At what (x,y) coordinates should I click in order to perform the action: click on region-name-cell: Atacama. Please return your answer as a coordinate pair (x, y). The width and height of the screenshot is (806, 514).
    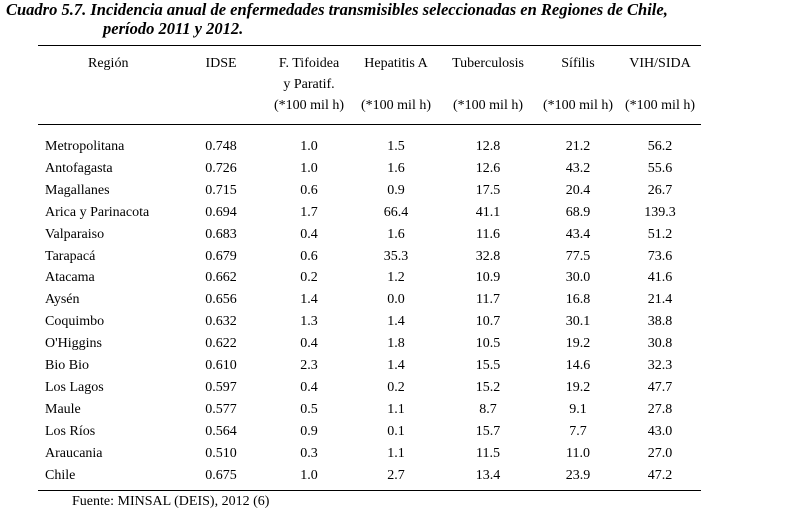
    Looking at the image, I should click on (70, 278).